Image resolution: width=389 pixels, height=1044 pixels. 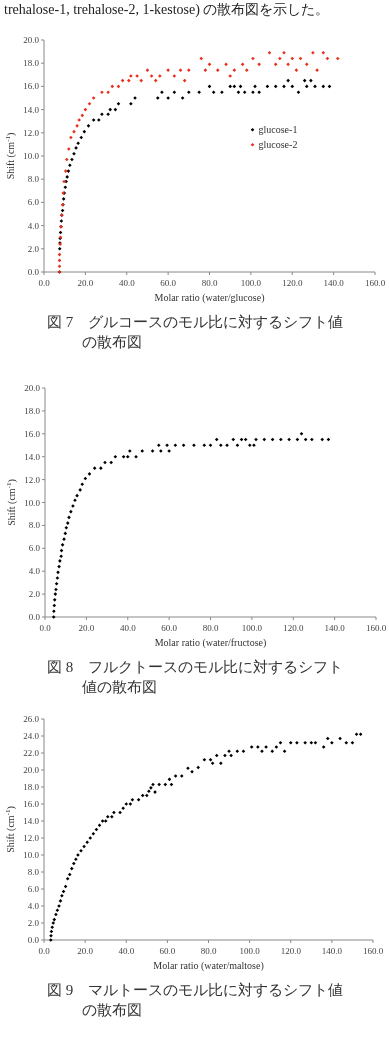 What do you see at coordinates (167, 10) in the screenshot?
I see `text: trehalose-1, trehalose-2, 1-kestose) の散布図を示した。` at bounding box center [167, 10].